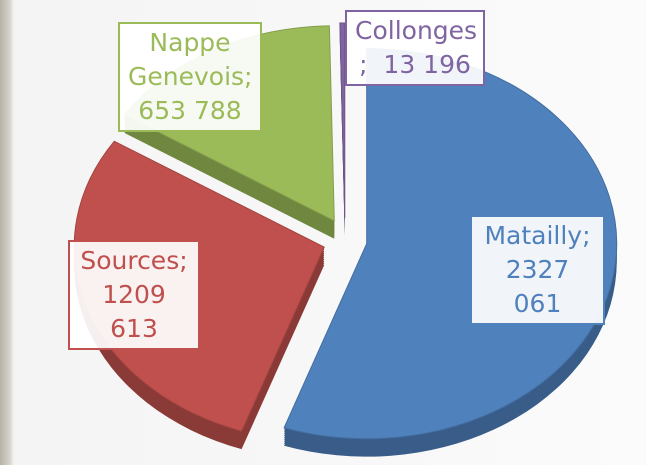 The width and height of the screenshot is (646, 465). Describe the element at coordinates (427, 64) in the screenshot. I see `label-value: 13 196` at that location.